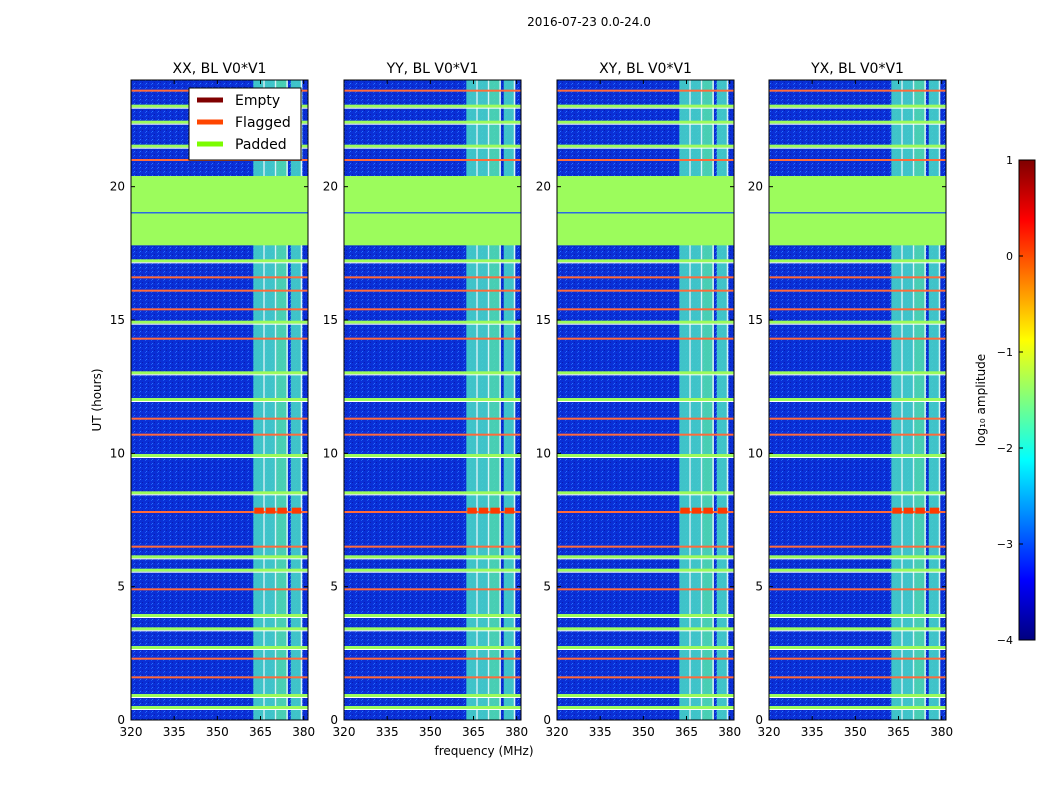 The width and height of the screenshot is (1050, 800). What do you see at coordinates (117, 320) in the screenshot?
I see `y-tick-label: 15` at bounding box center [117, 320].